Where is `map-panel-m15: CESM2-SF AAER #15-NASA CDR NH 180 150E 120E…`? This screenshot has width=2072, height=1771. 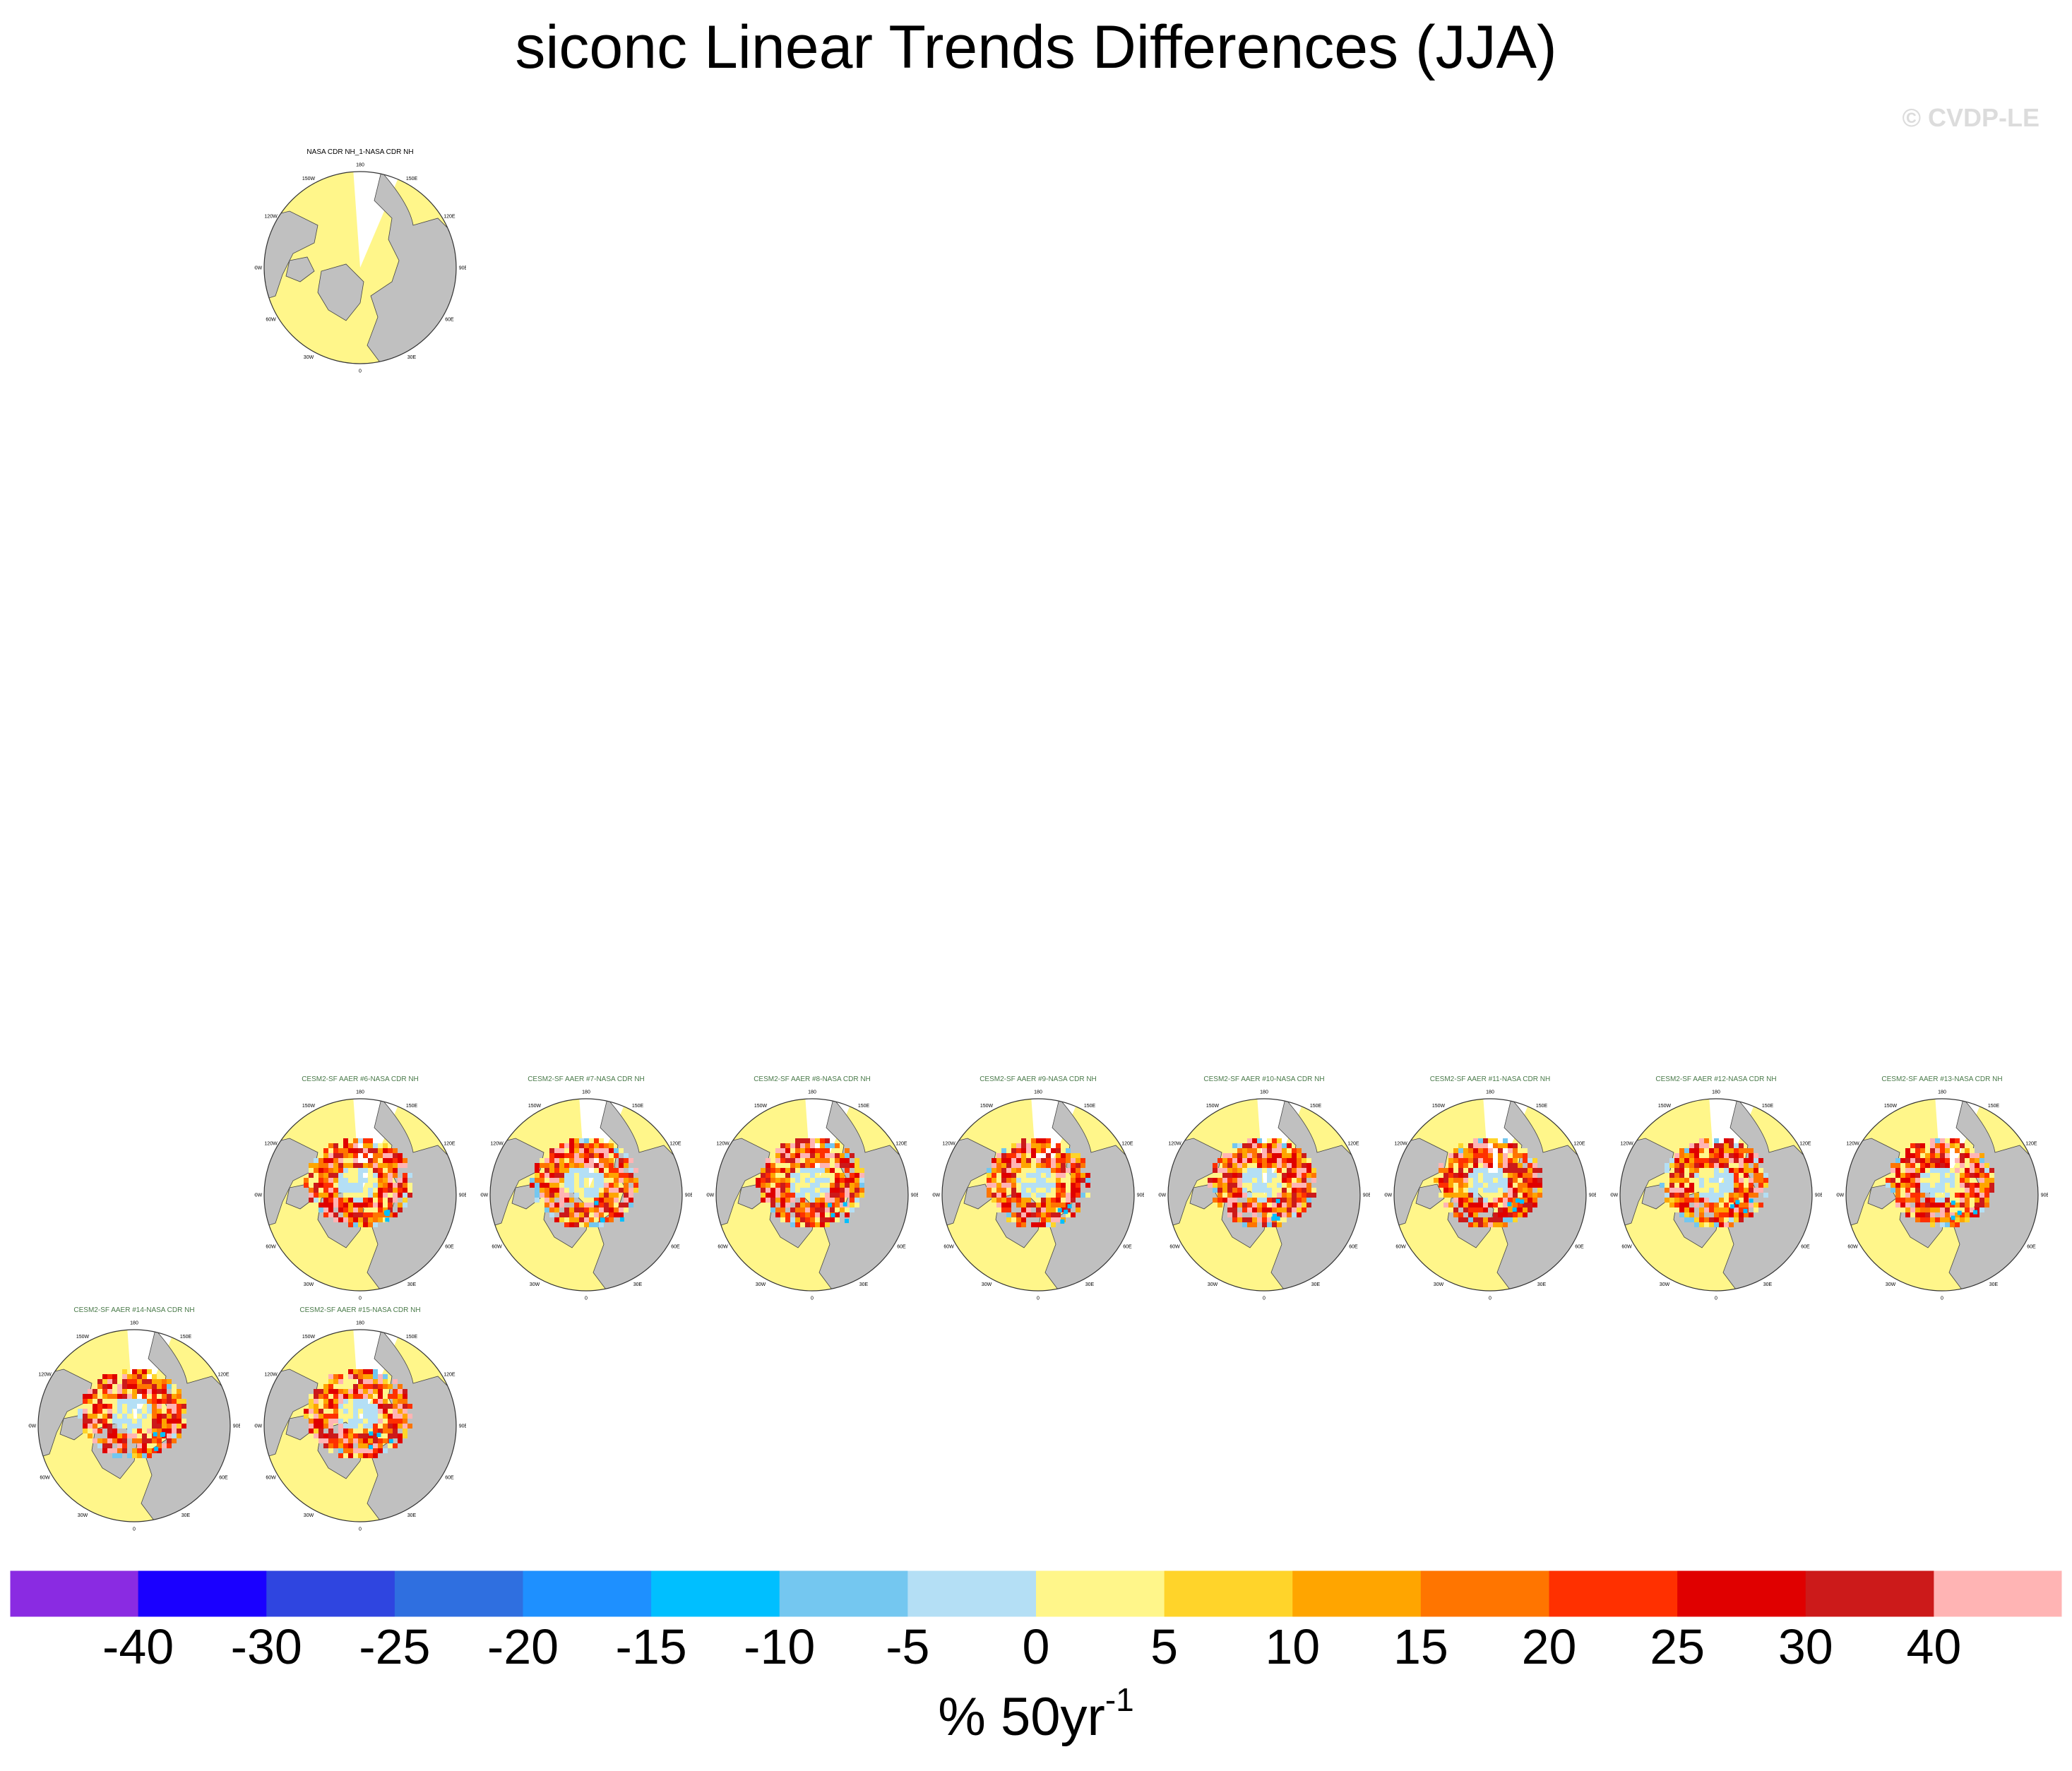
map-panel-m15: CESM2-SF AAER #15-NASA CDR NH 180 150E 120E… is located at coordinates (360, 1421).